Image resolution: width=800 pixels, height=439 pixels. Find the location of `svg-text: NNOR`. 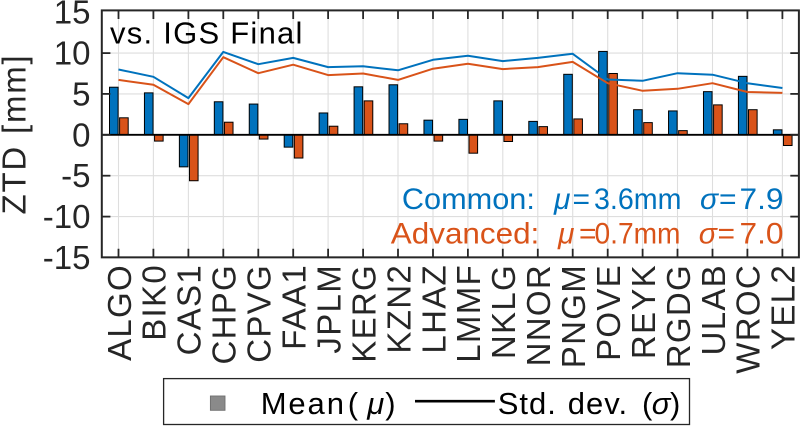

svg-text: NNOR is located at coordinates (538, 315).